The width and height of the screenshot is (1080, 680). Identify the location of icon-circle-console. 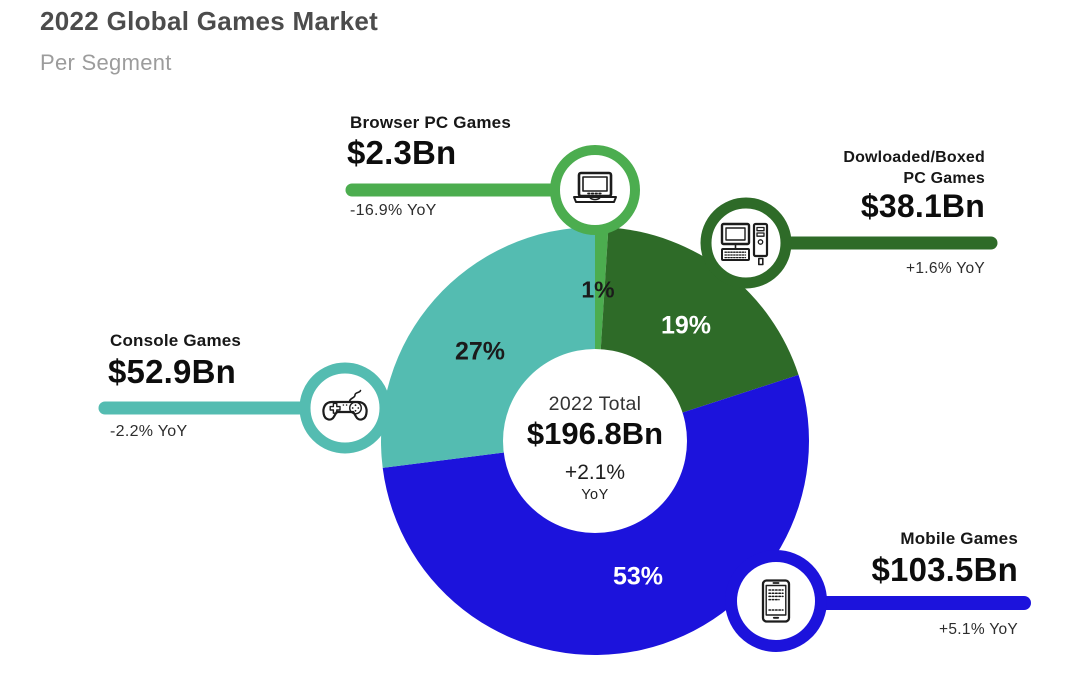
(345, 408).